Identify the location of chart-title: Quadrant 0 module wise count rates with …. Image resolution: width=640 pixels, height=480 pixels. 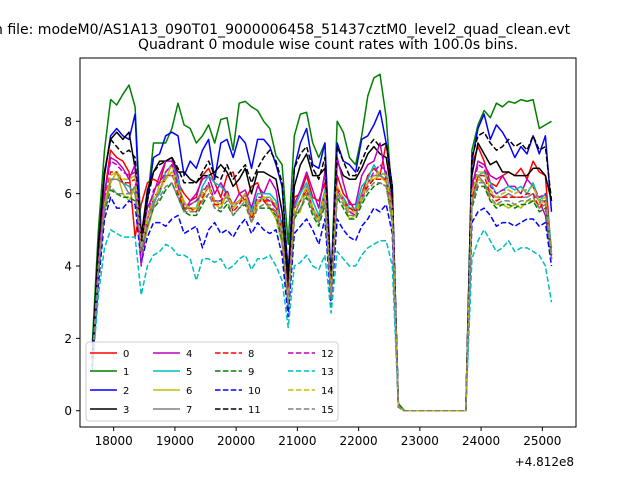
(328, 45).